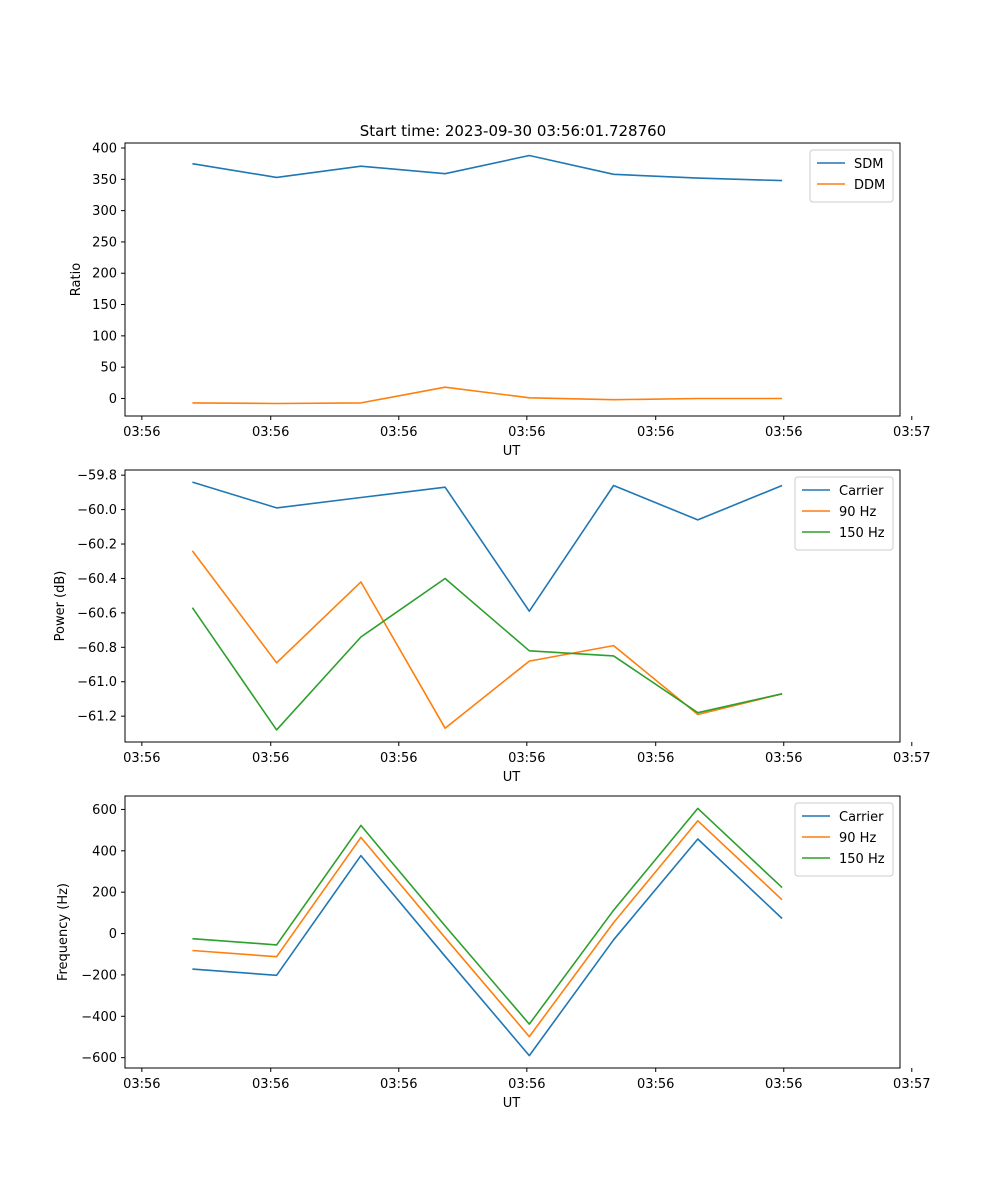 The width and height of the screenshot is (1000, 1200). I want to click on y-tick-label: −60.8, so click(97, 648).